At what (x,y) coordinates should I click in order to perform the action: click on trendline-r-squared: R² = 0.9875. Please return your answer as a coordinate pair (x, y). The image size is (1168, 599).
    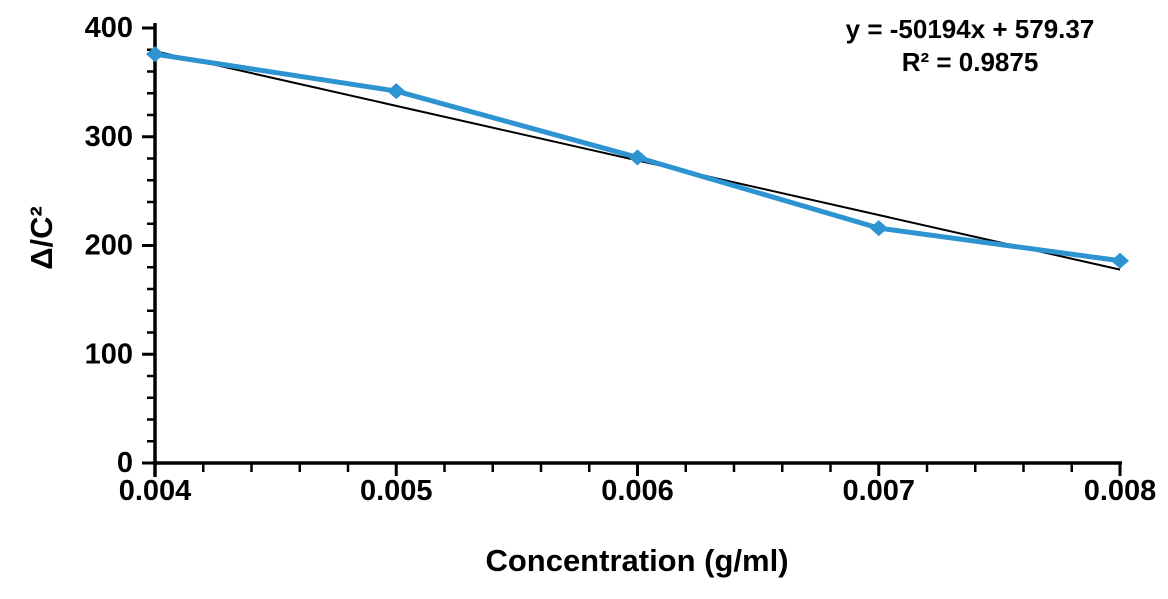
    Looking at the image, I should click on (970, 62).